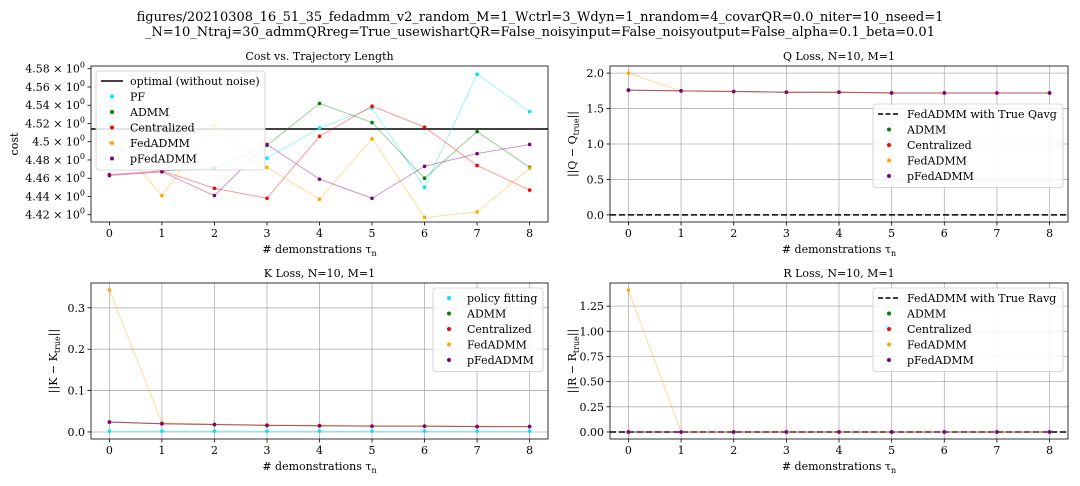 This screenshot has width=1080, height=486. What do you see at coordinates (839, 250) in the screenshot?
I see `x-axis-label: # demonstrations τn` at bounding box center [839, 250].